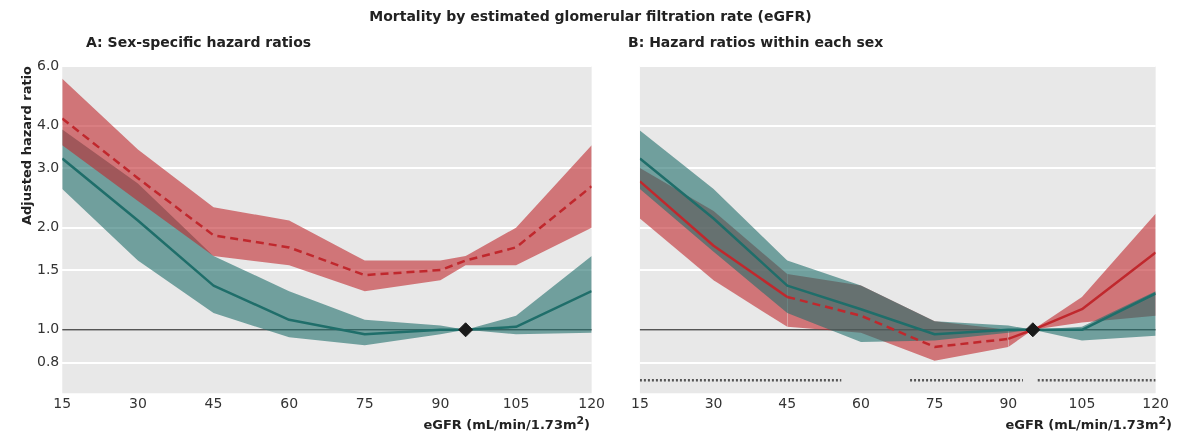 This screenshot has width=1181, height=444. Describe the element at coordinates (48, 124) in the screenshot. I see `y-tick-label: 4.0` at that location.